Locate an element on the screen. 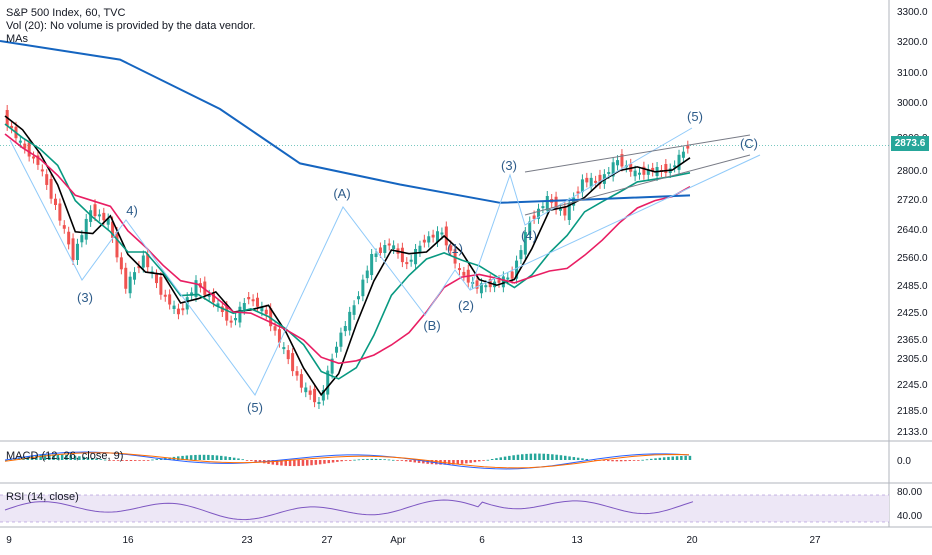  macd-signal-line is located at coordinates (347, 460).